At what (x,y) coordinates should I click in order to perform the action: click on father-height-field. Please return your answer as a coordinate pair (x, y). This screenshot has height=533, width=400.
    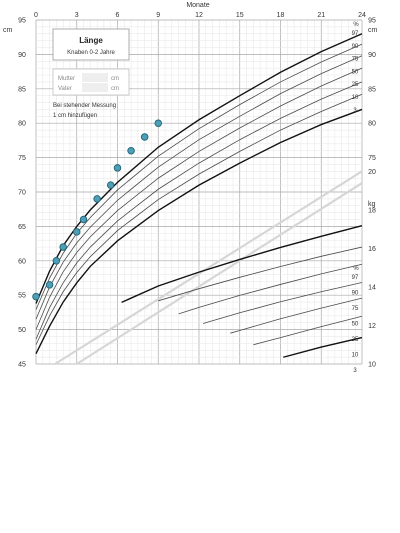
    Looking at the image, I should click on (95, 87).